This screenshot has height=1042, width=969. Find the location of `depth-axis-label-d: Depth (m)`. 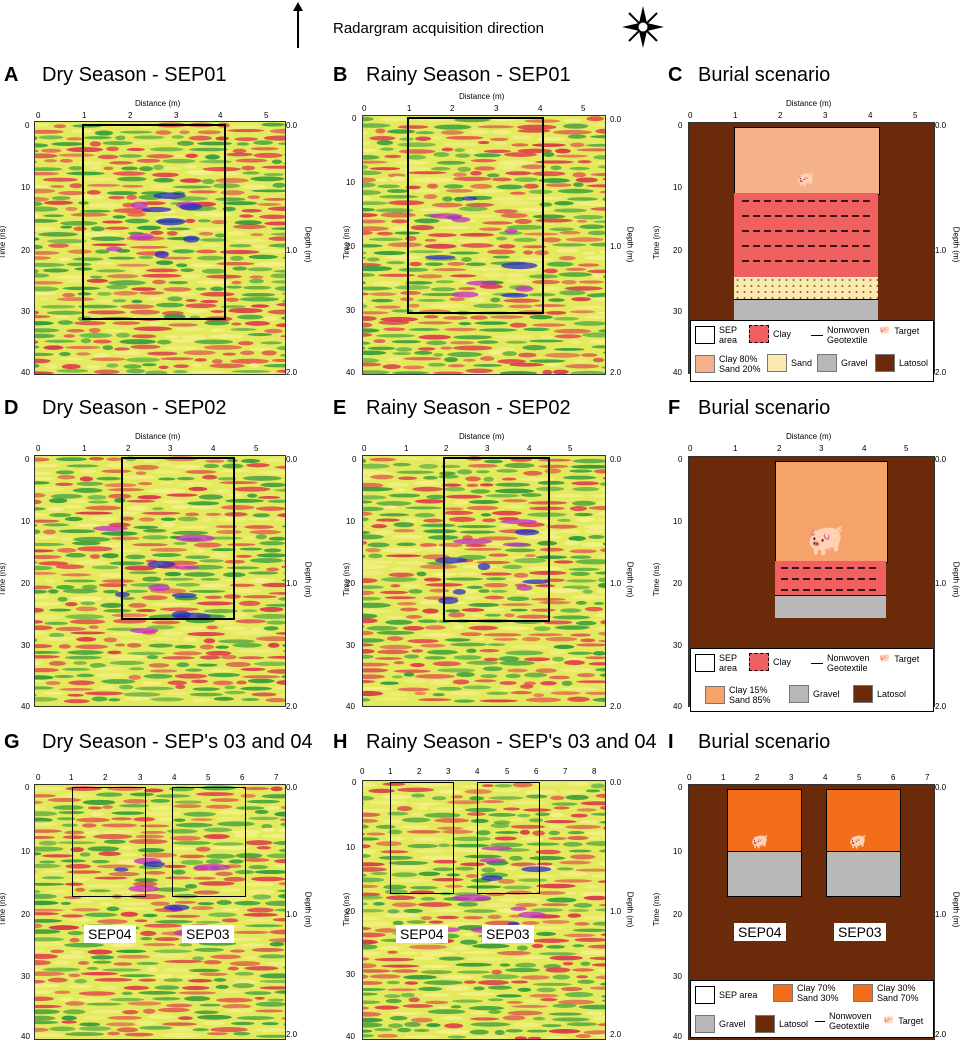

depth-axis-label-d: Depth (m) is located at coordinates (308, 579).